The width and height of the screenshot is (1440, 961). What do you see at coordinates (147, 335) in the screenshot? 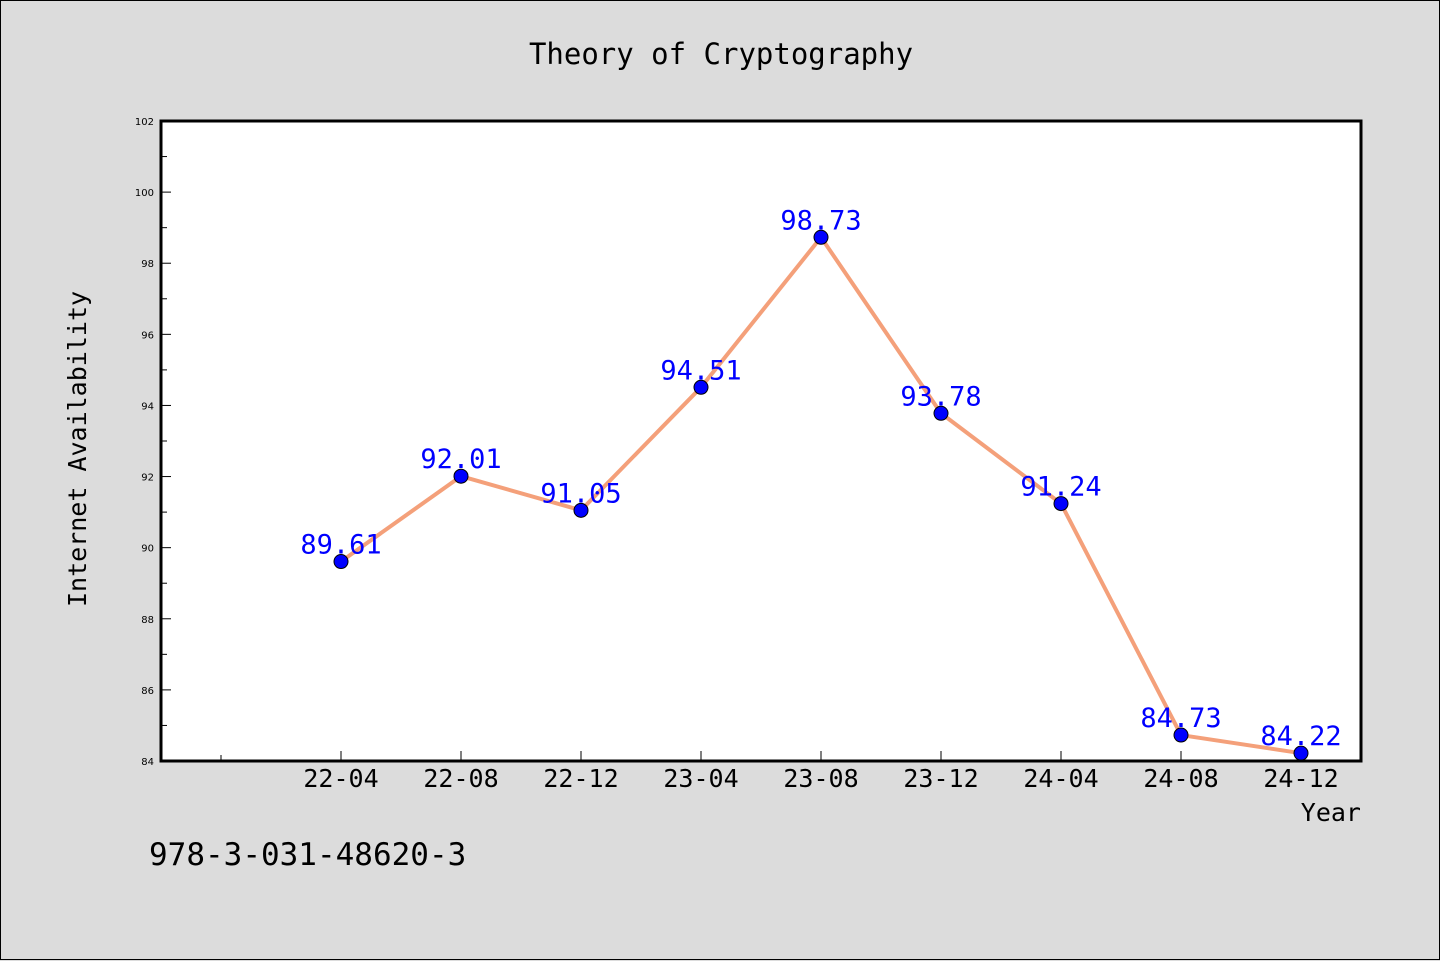
I see `y-tick-label: 96` at bounding box center [147, 335].